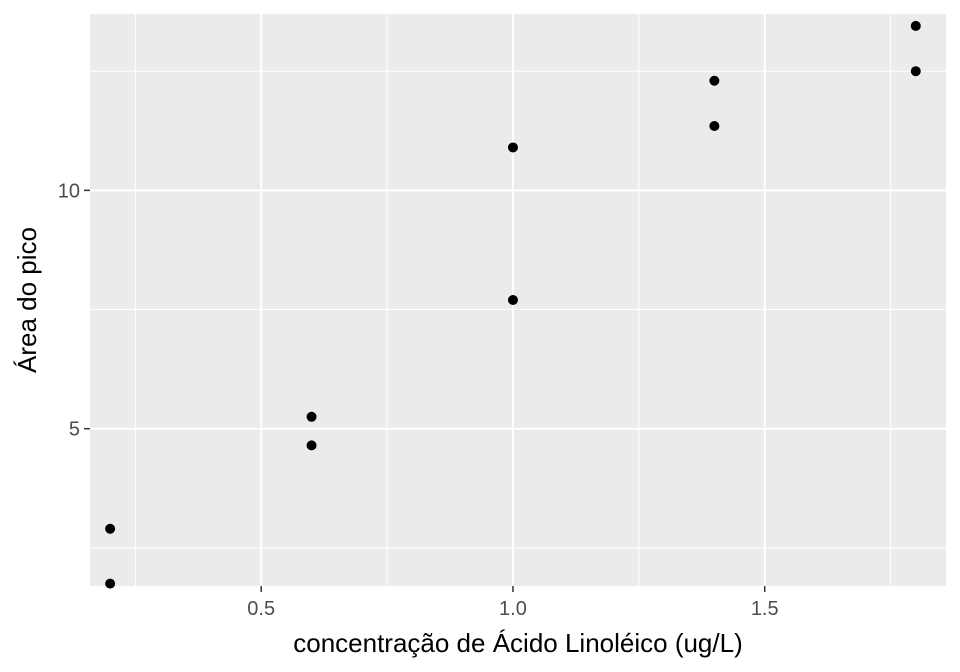 Image resolution: width=960 pixels, height=672 pixels. I want to click on x-axis-title: concentração de Ácido Linoléico (ug/L), so click(518, 643).